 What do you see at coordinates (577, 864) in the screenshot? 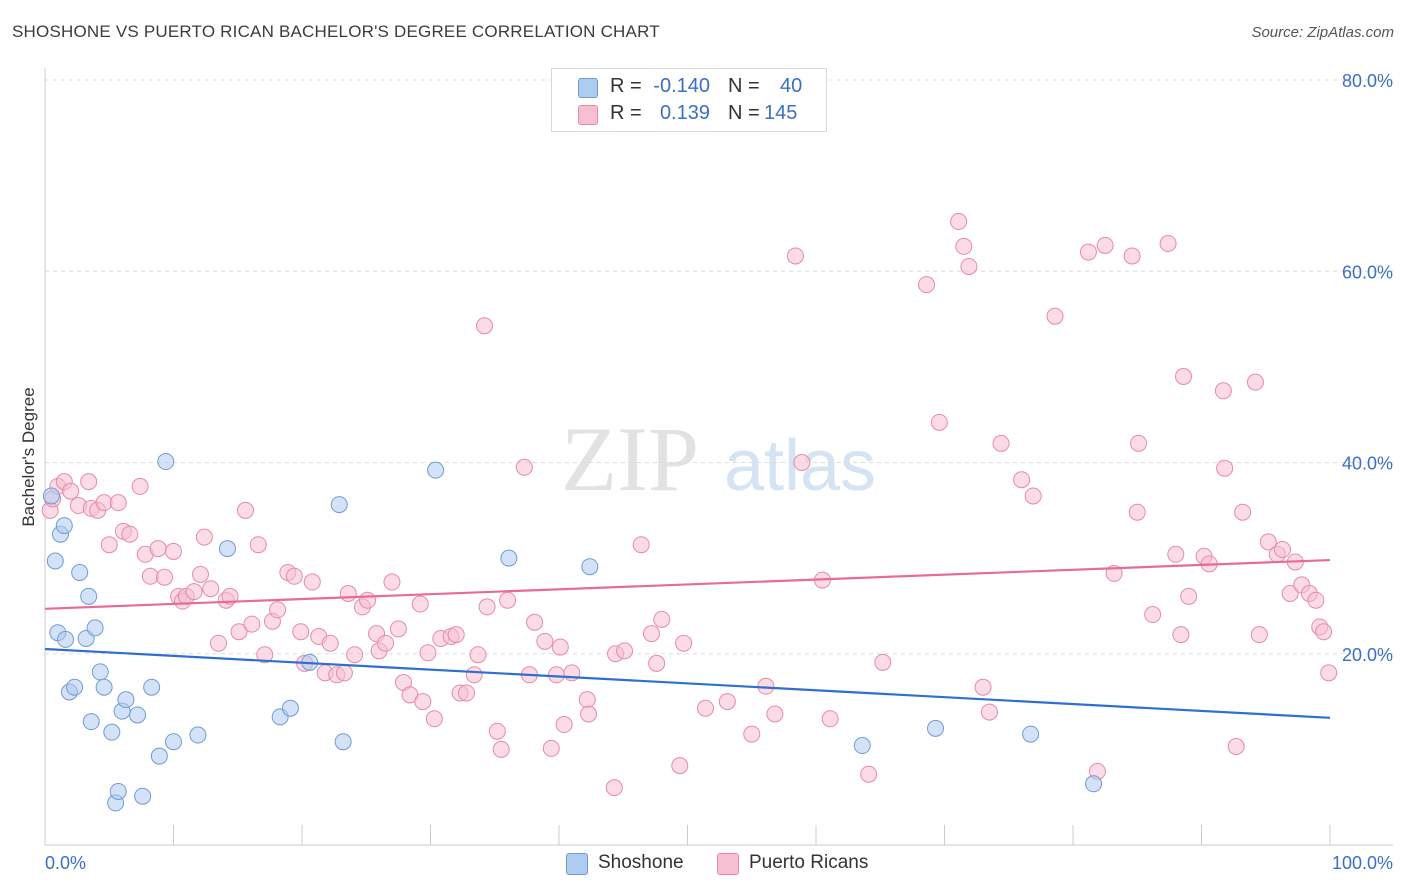
I see `bottom-legend-swatch-shoshone` at bounding box center [577, 864].